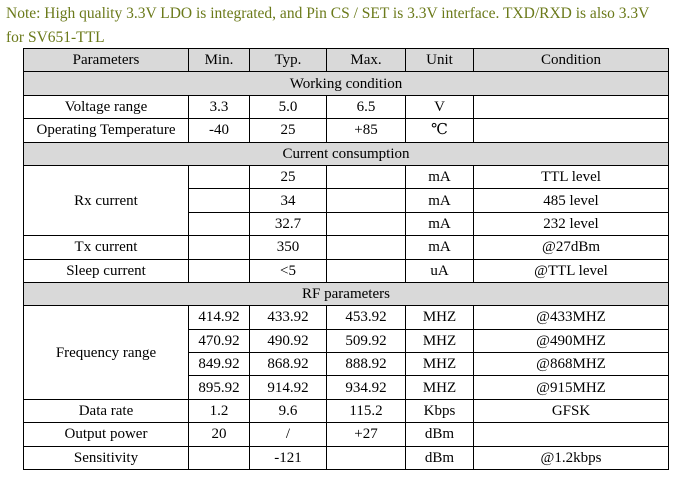 The image size is (675, 481). What do you see at coordinates (219, 60) in the screenshot?
I see `header-cell: Min.` at bounding box center [219, 60].